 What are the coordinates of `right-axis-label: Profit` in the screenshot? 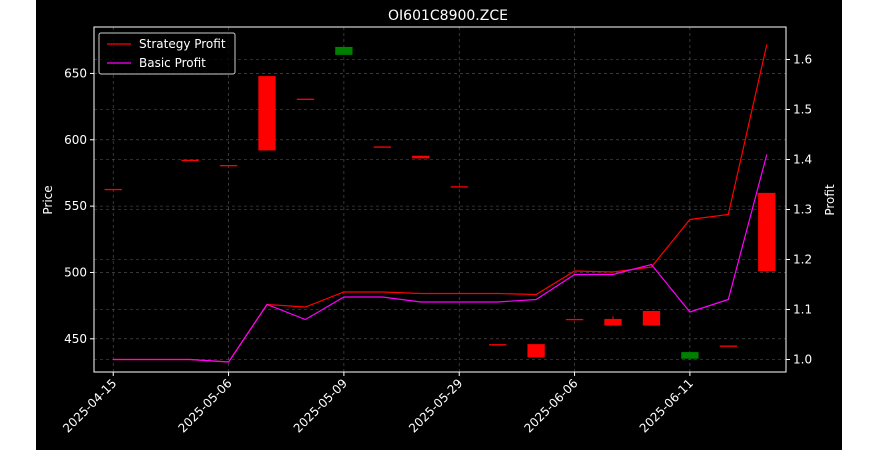 It's located at (830, 200).